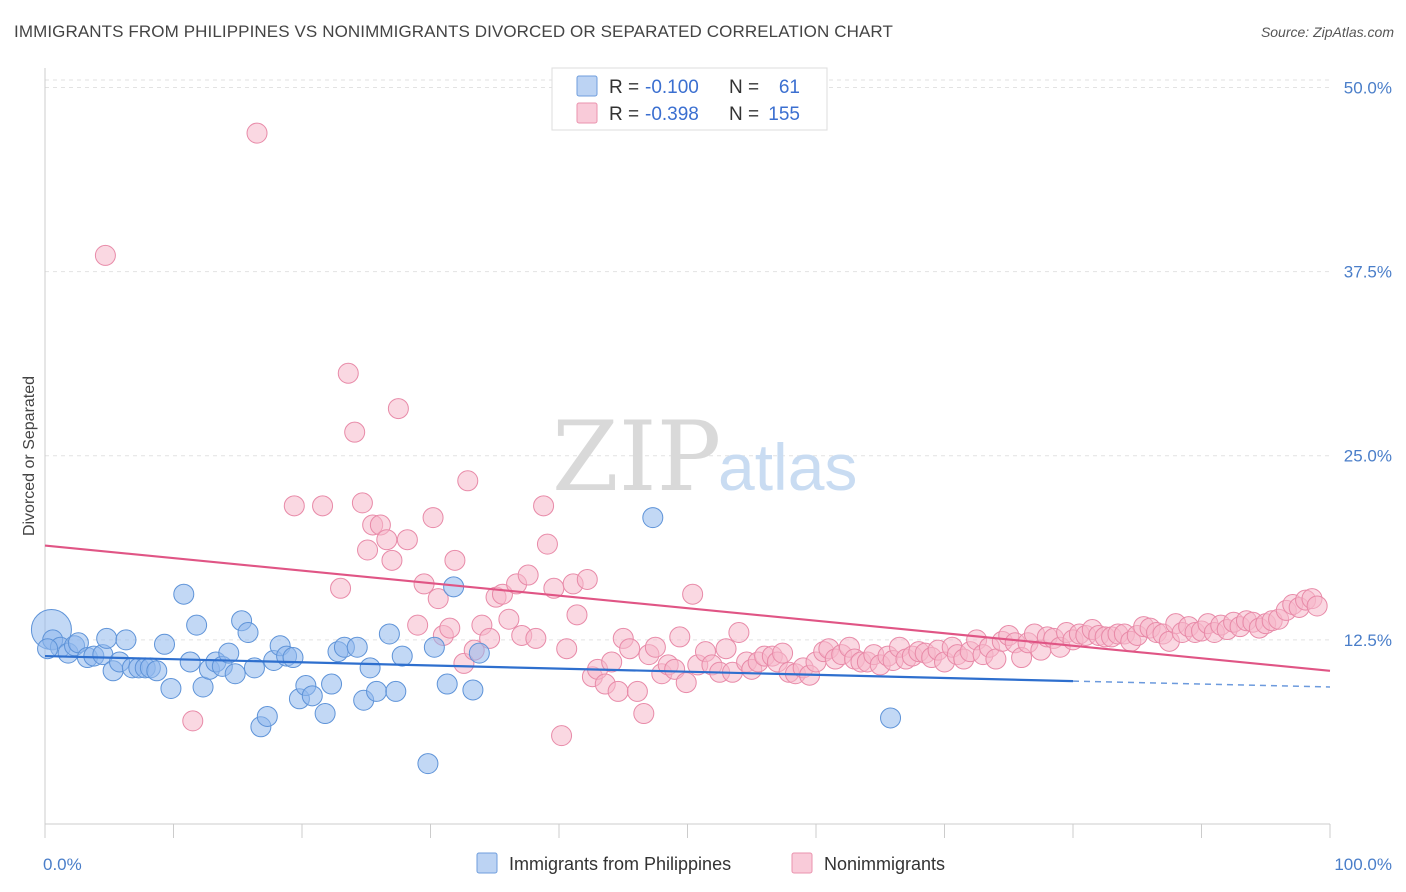 The image size is (1406, 892). Describe the element at coordinates (789, 87) in the screenshot. I see `legend-n-value-0: 61` at that location.